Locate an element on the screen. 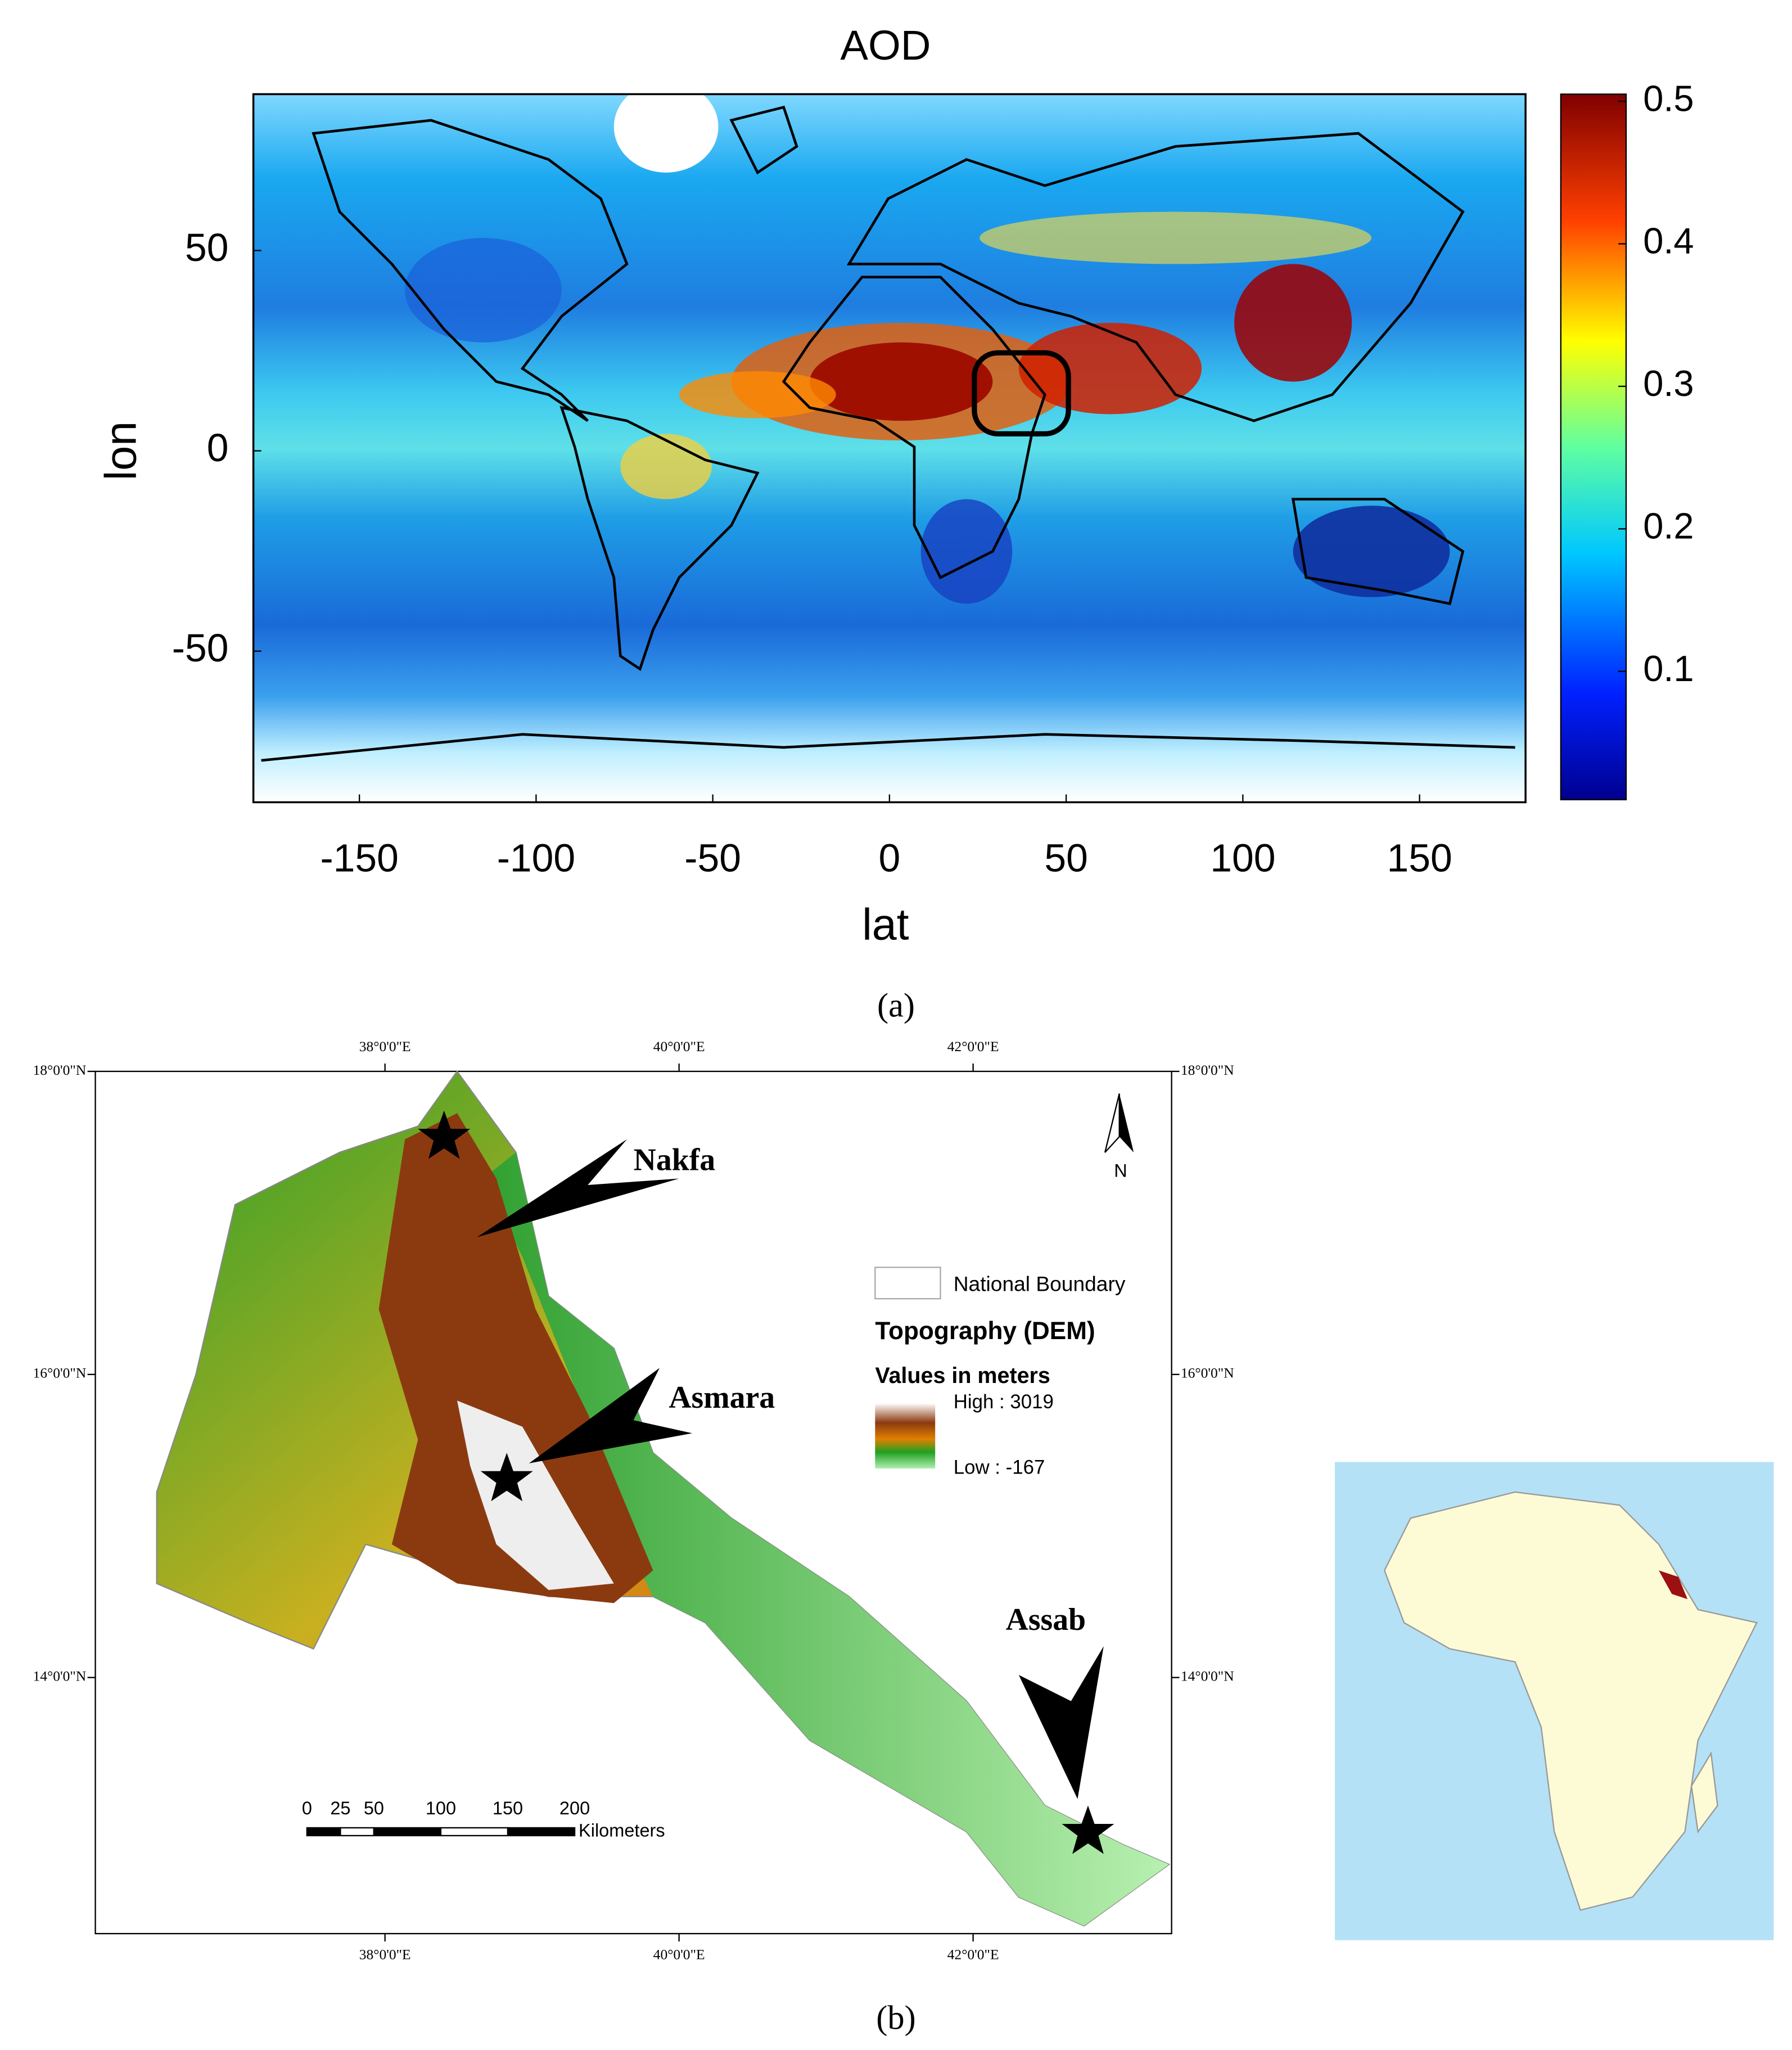 This screenshot has height=2050, width=1792. colorbar is located at coordinates (1593, 446).